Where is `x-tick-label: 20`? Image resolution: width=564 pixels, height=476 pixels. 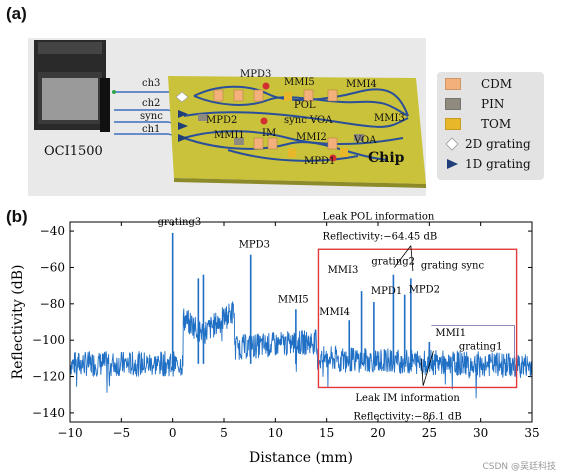 x-tick-label: 20 is located at coordinates (377, 433).